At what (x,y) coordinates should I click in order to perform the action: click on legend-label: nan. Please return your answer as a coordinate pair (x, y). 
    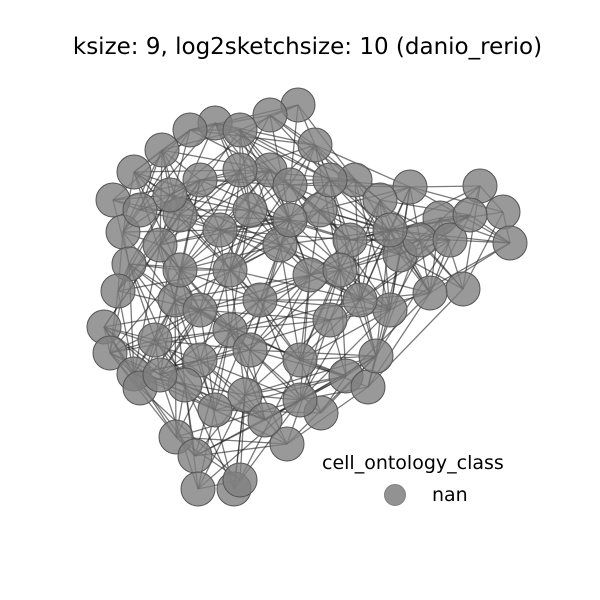
    Looking at the image, I should click on (450, 495).